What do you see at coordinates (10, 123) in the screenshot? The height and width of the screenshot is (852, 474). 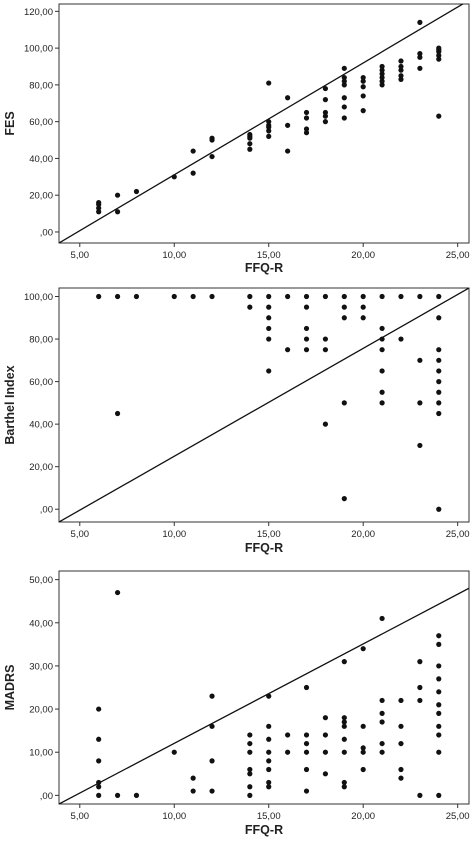 I see `y-axis-title: FES` at bounding box center [10, 123].